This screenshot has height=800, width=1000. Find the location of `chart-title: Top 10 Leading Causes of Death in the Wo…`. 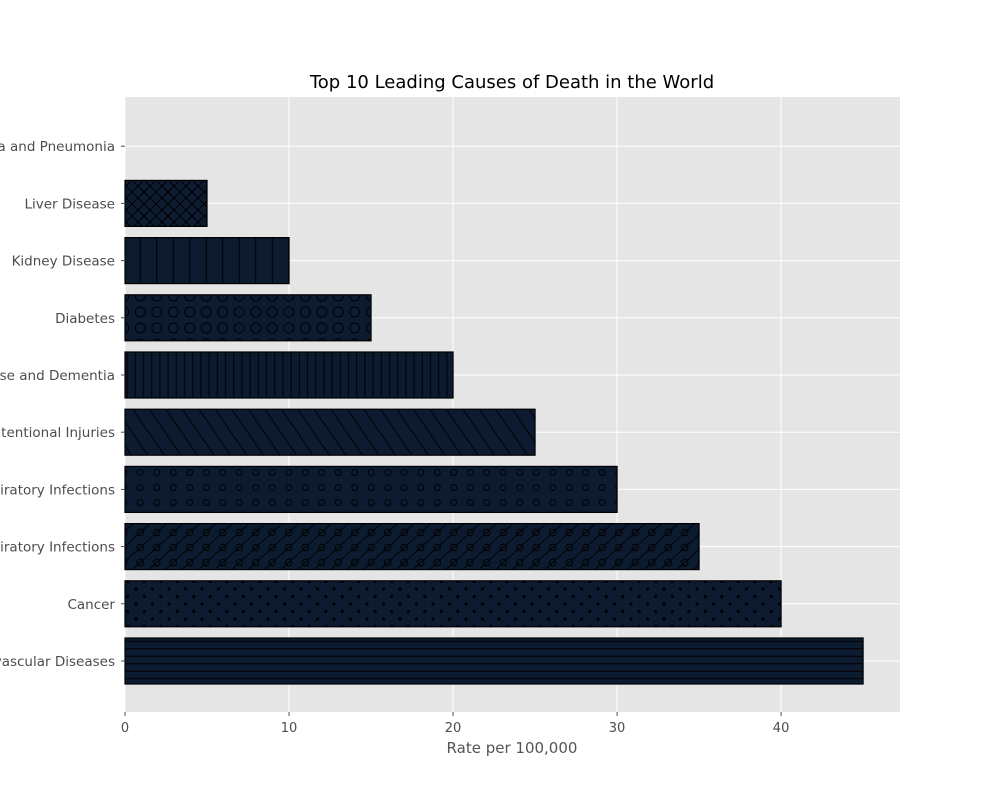

chart-title: Top 10 Leading Causes of Death in the Wo… is located at coordinates (511, 82).